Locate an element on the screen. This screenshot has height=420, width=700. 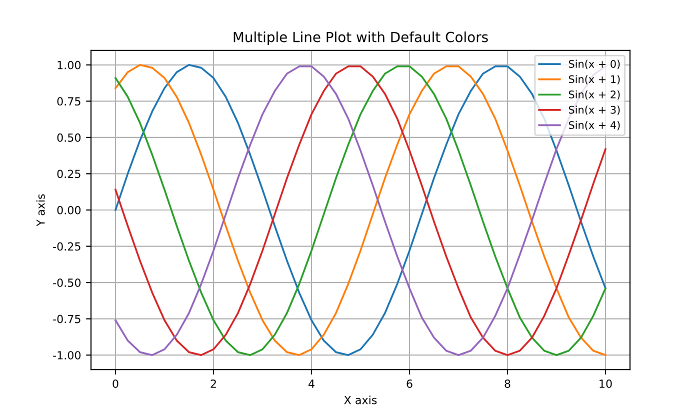
x-tick-label: 8 is located at coordinates (507, 384).